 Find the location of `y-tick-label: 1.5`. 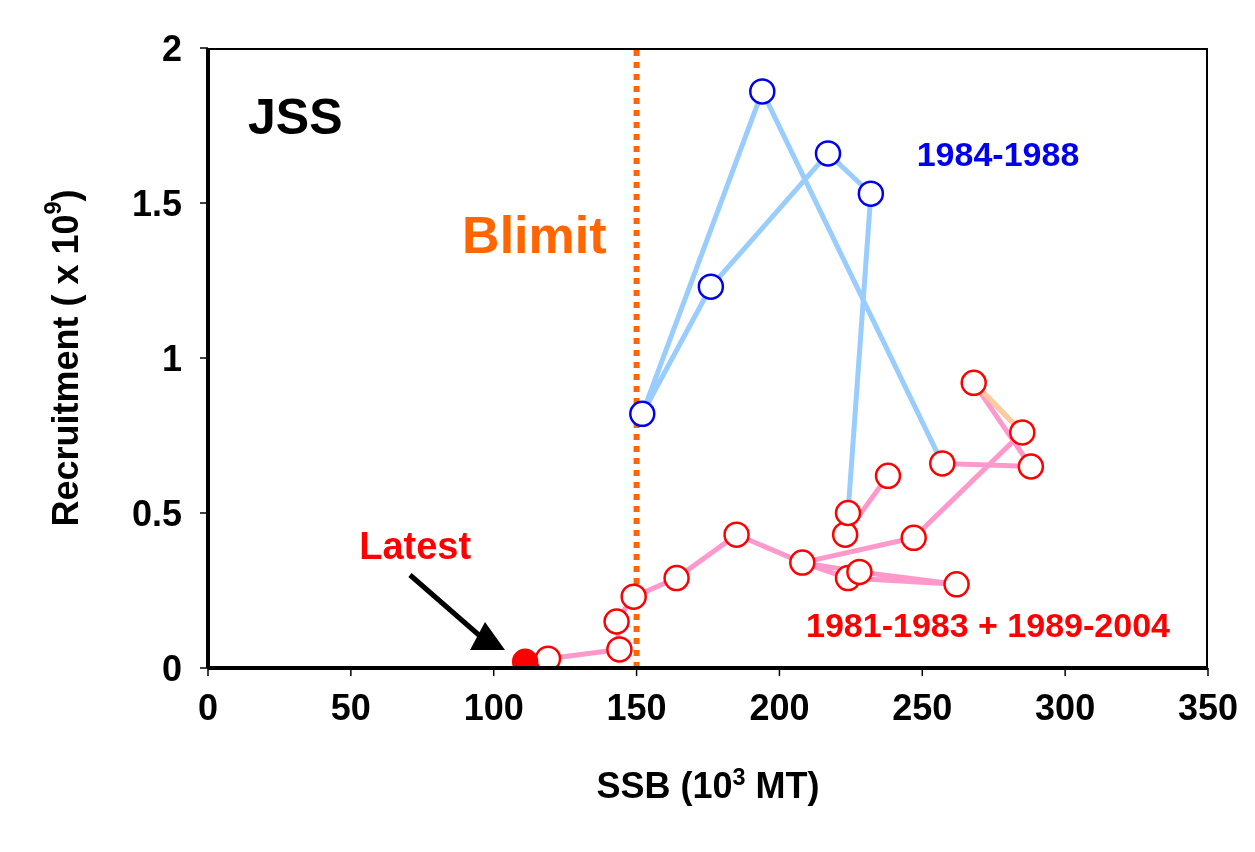

y-tick-label: 1.5 is located at coordinates (156, 203).